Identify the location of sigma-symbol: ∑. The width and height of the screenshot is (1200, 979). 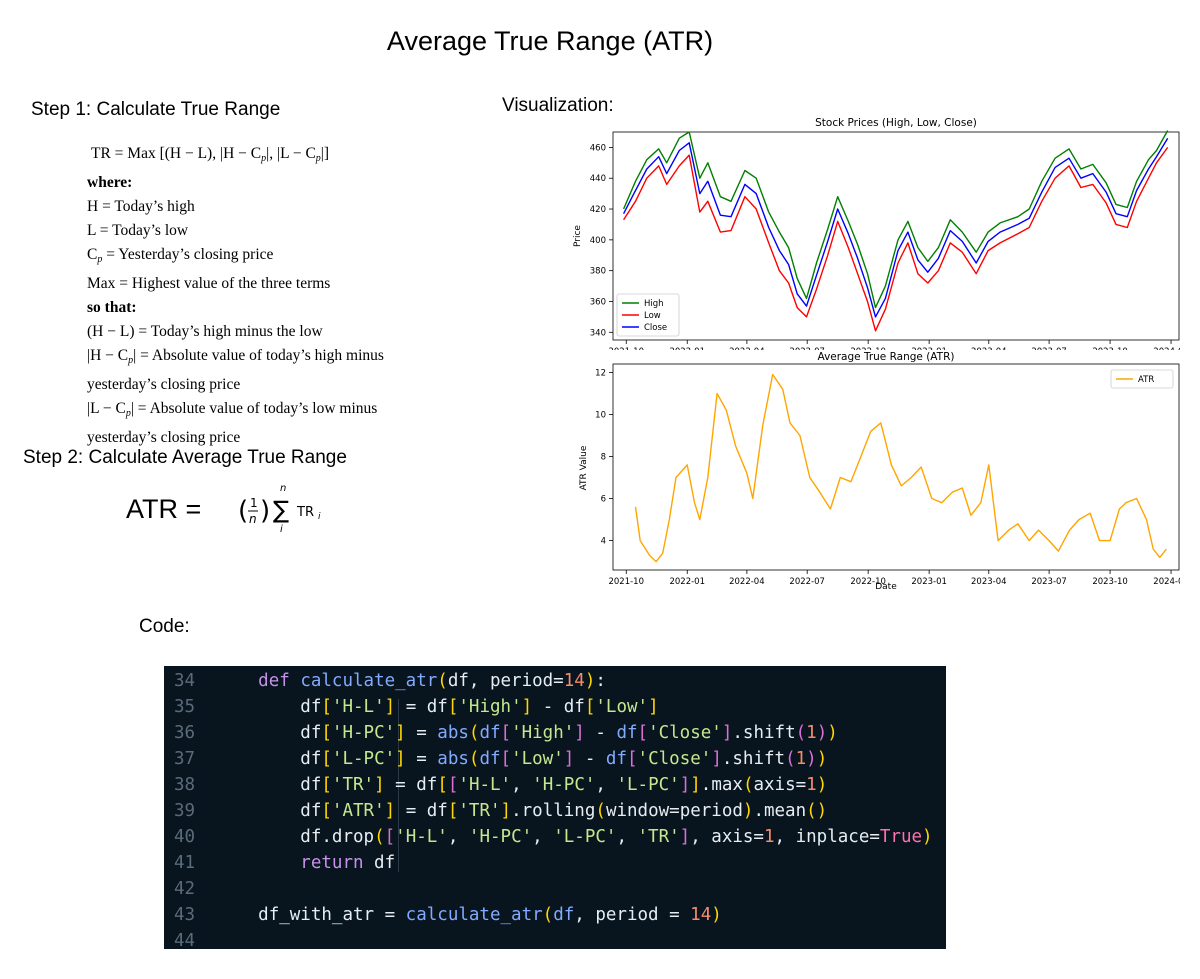
(281, 510).